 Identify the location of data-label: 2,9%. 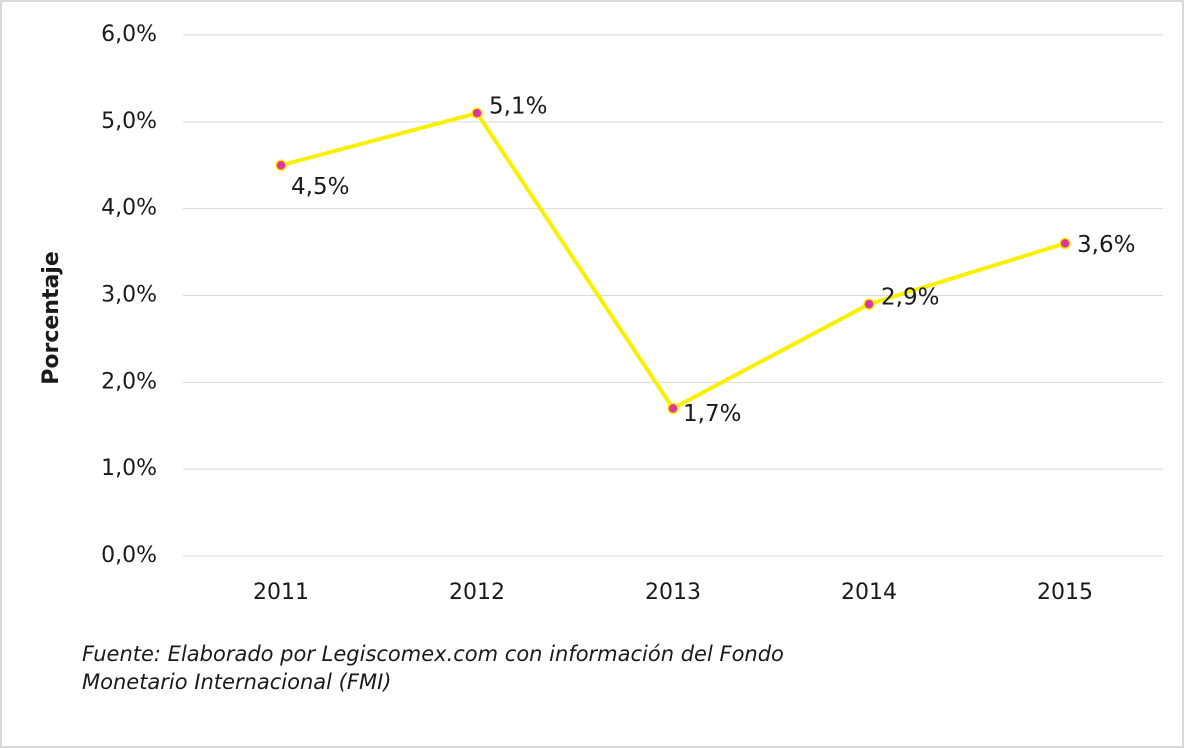
(910, 298).